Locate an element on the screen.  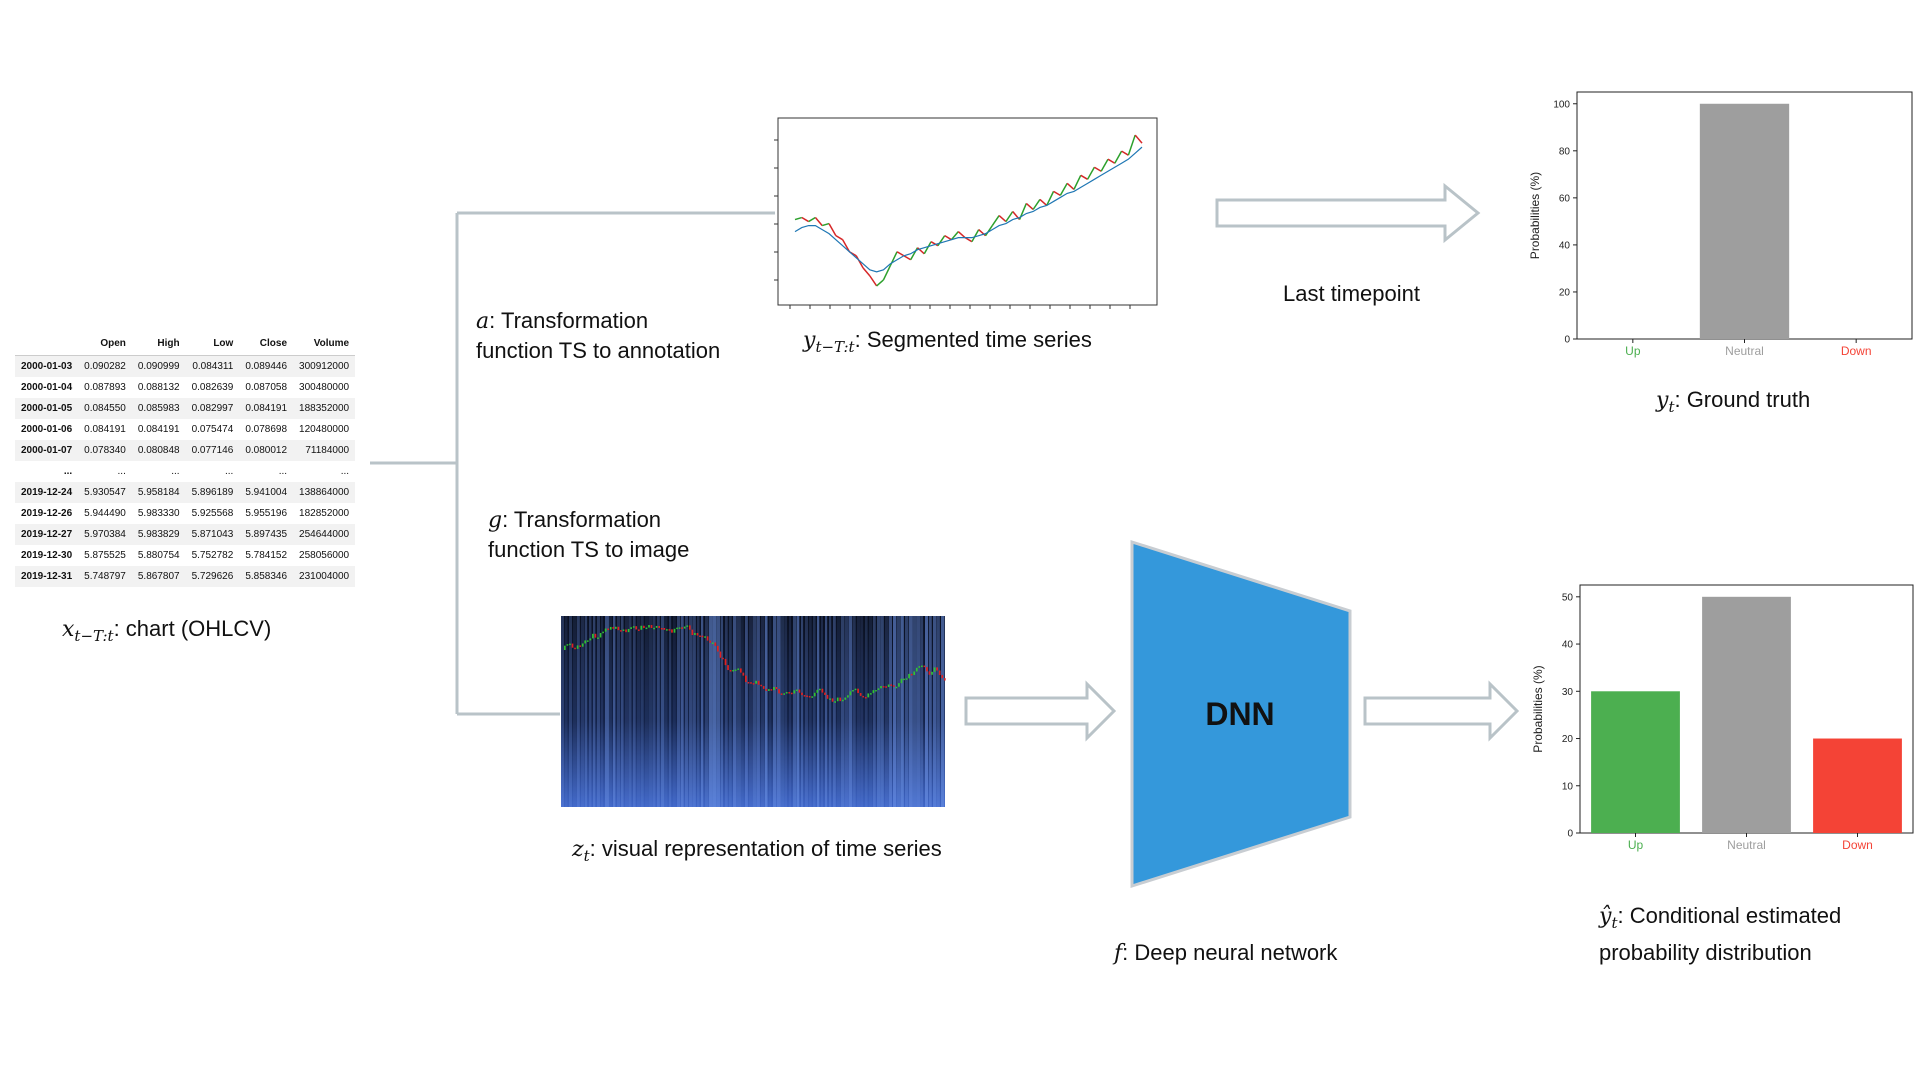
x-caption-text: : chart (OHLCV) is located at coordinates (192, 628).